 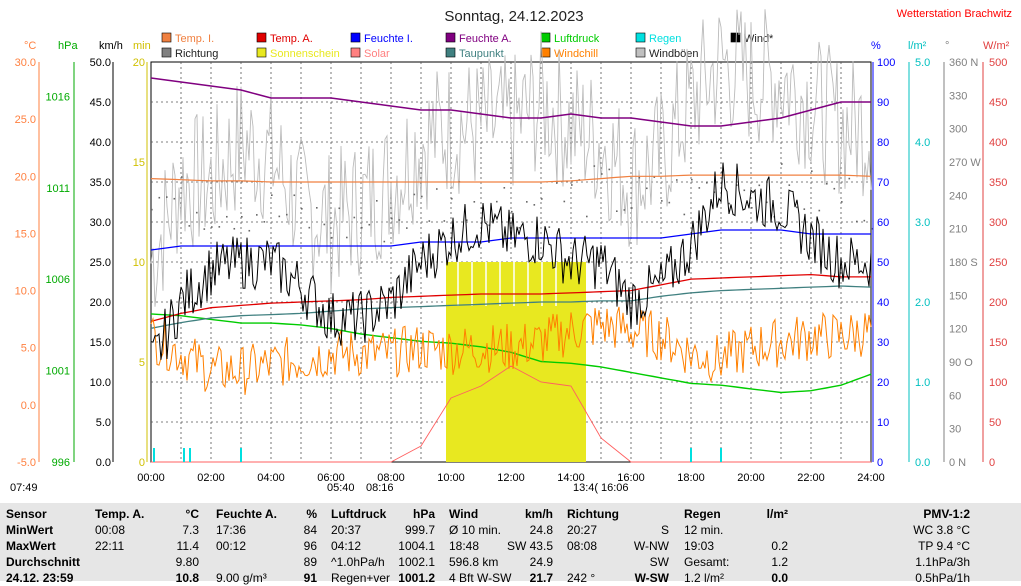 What do you see at coordinates (511, 478) in the screenshot?
I see `x-axis-tick: 12:00` at bounding box center [511, 478].